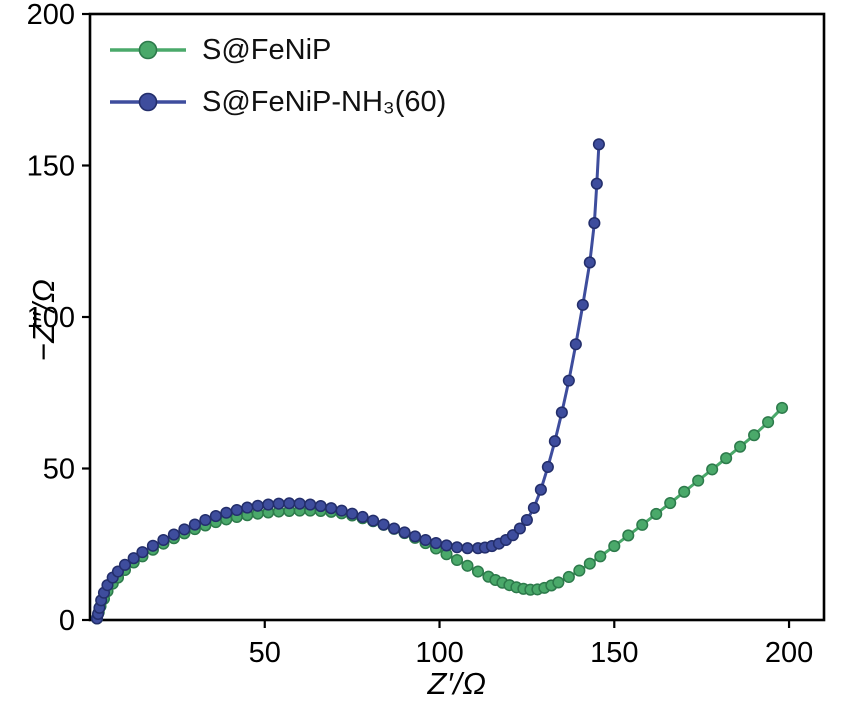  I want to click on legend-item-1: S@FeNiP-NH₃(60), so click(277, 102).